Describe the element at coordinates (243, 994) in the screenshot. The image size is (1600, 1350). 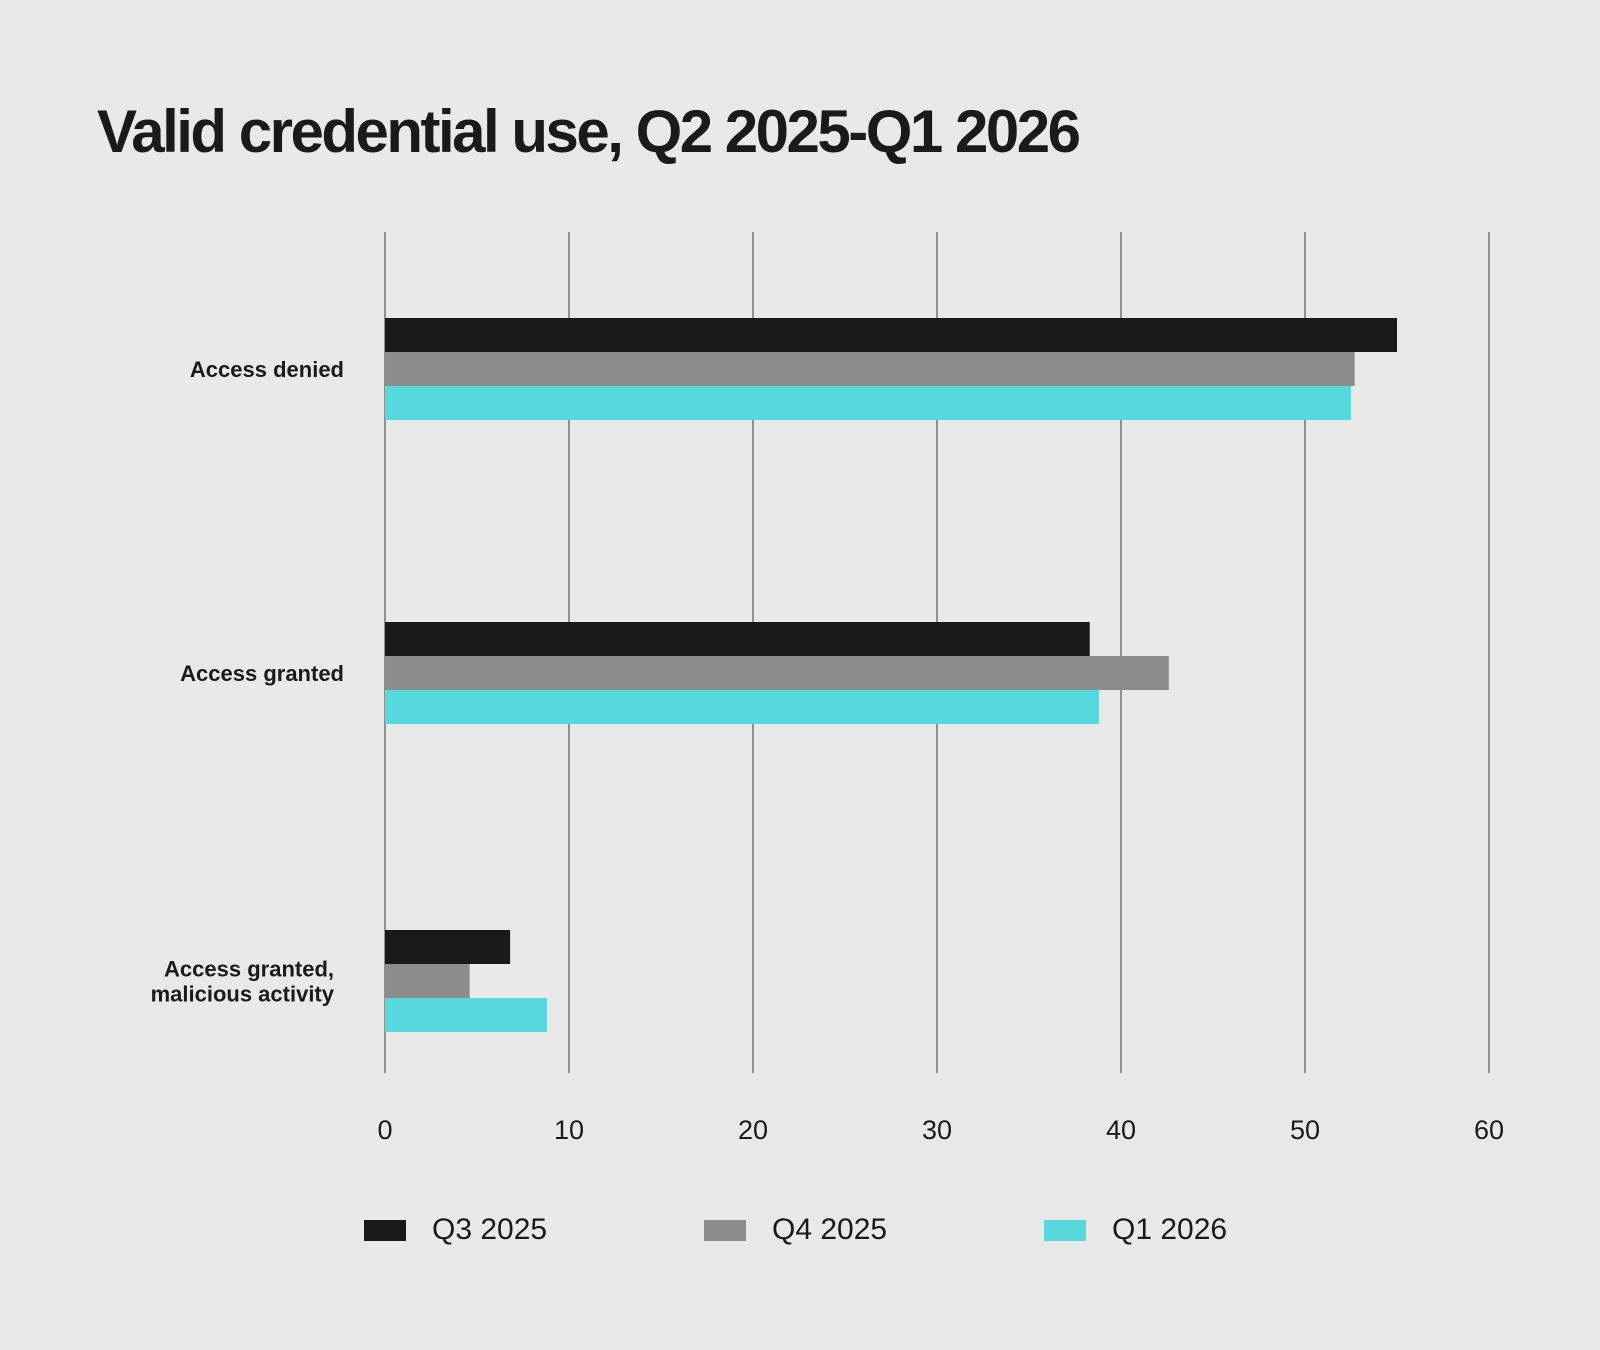
I see `category-label-line: malicious activity` at that location.